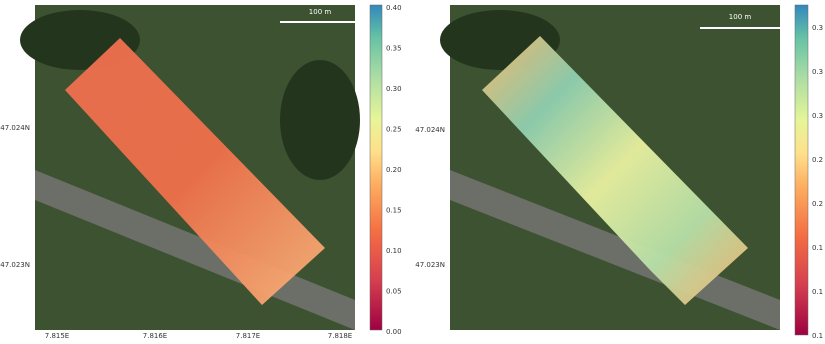  Describe the element at coordinates (394, 8) in the screenshot. I see `colorbar-tick-label: 0.40` at that location.